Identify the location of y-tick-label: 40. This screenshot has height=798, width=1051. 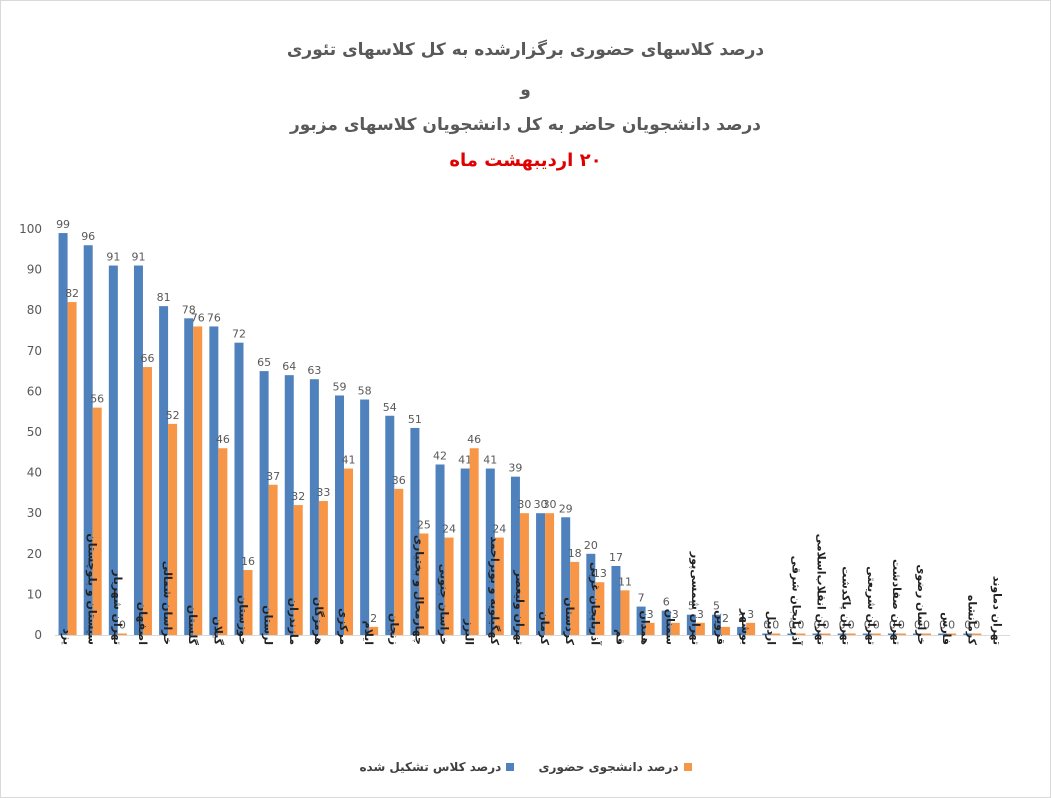
(34, 473).